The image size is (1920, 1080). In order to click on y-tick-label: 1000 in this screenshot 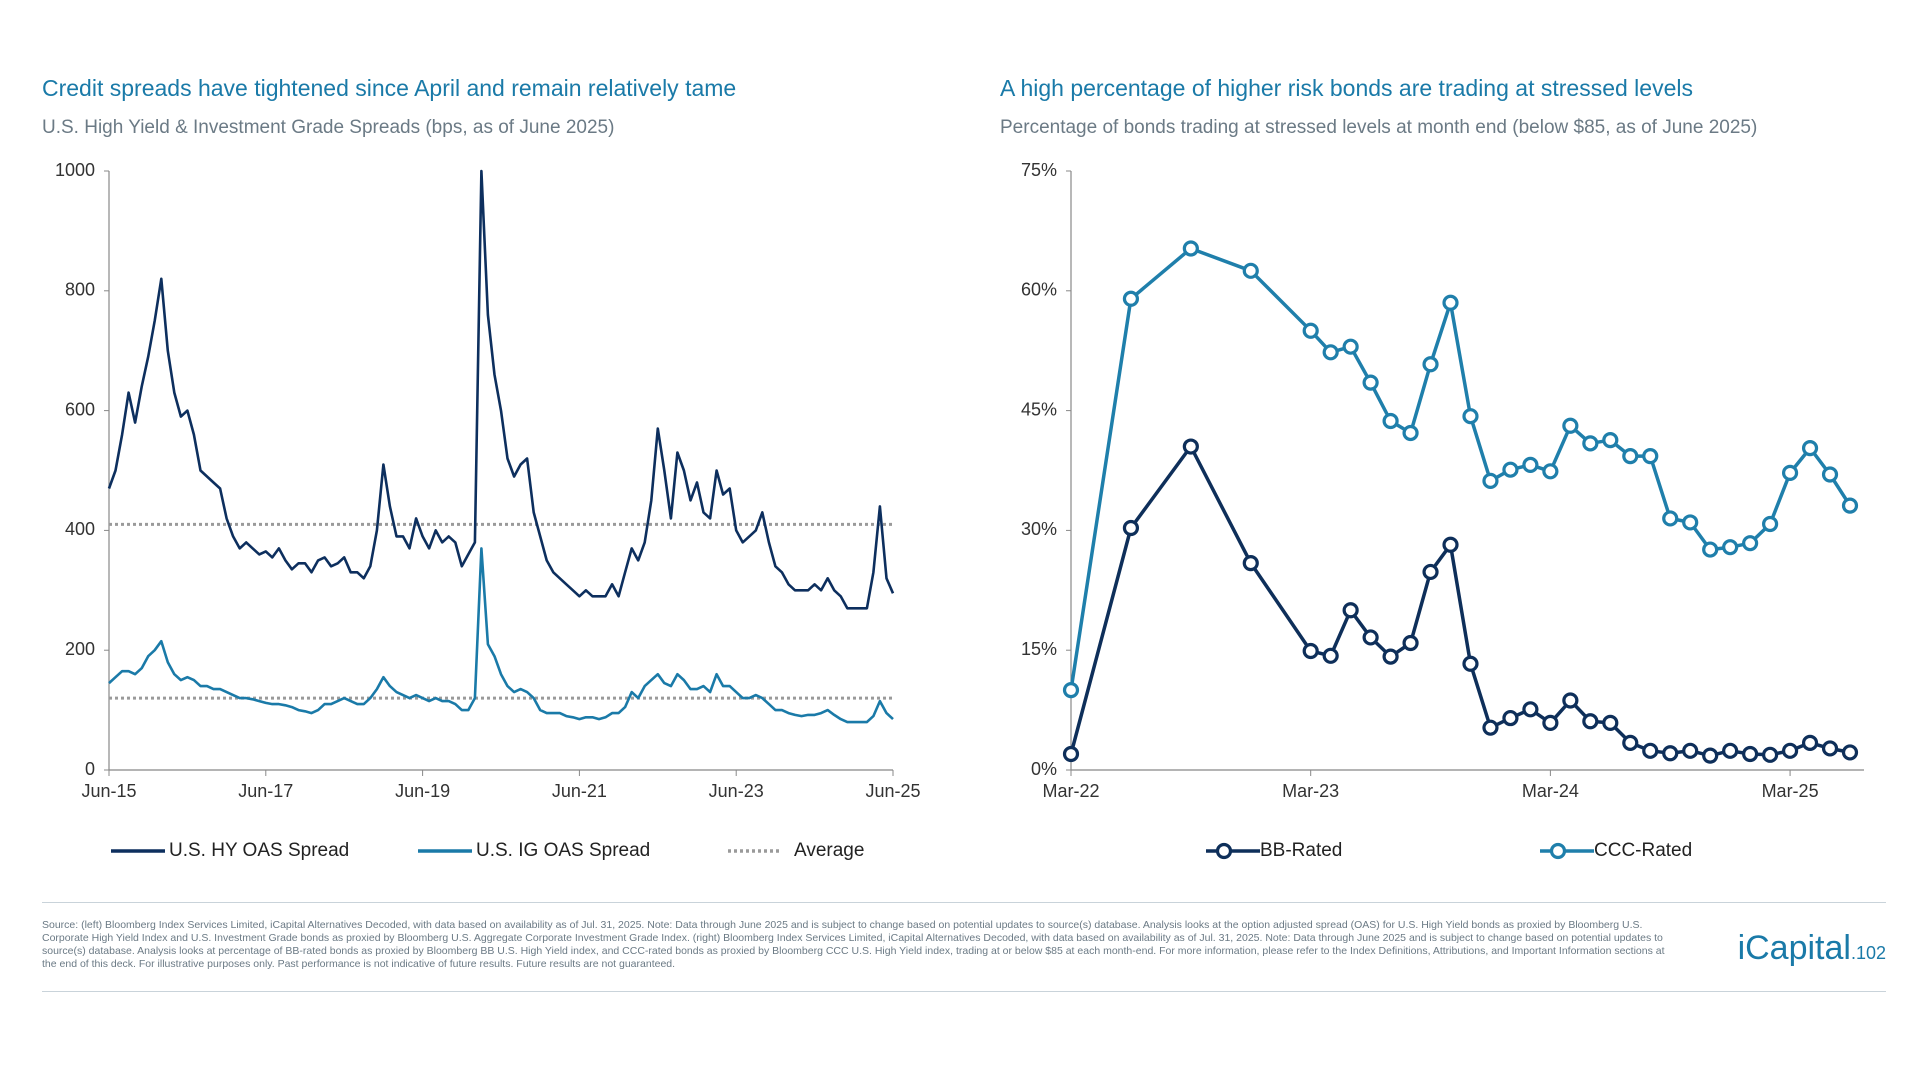, I will do `click(75, 170)`.